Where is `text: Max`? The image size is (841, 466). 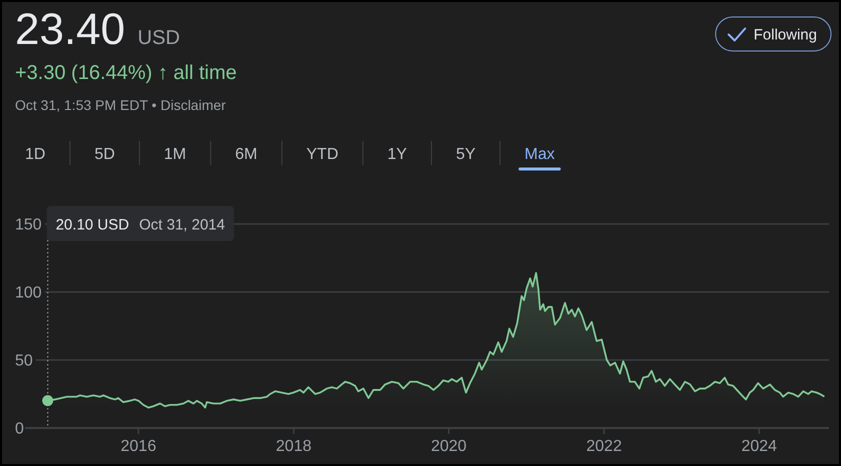 text: Max is located at coordinates (539, 154).